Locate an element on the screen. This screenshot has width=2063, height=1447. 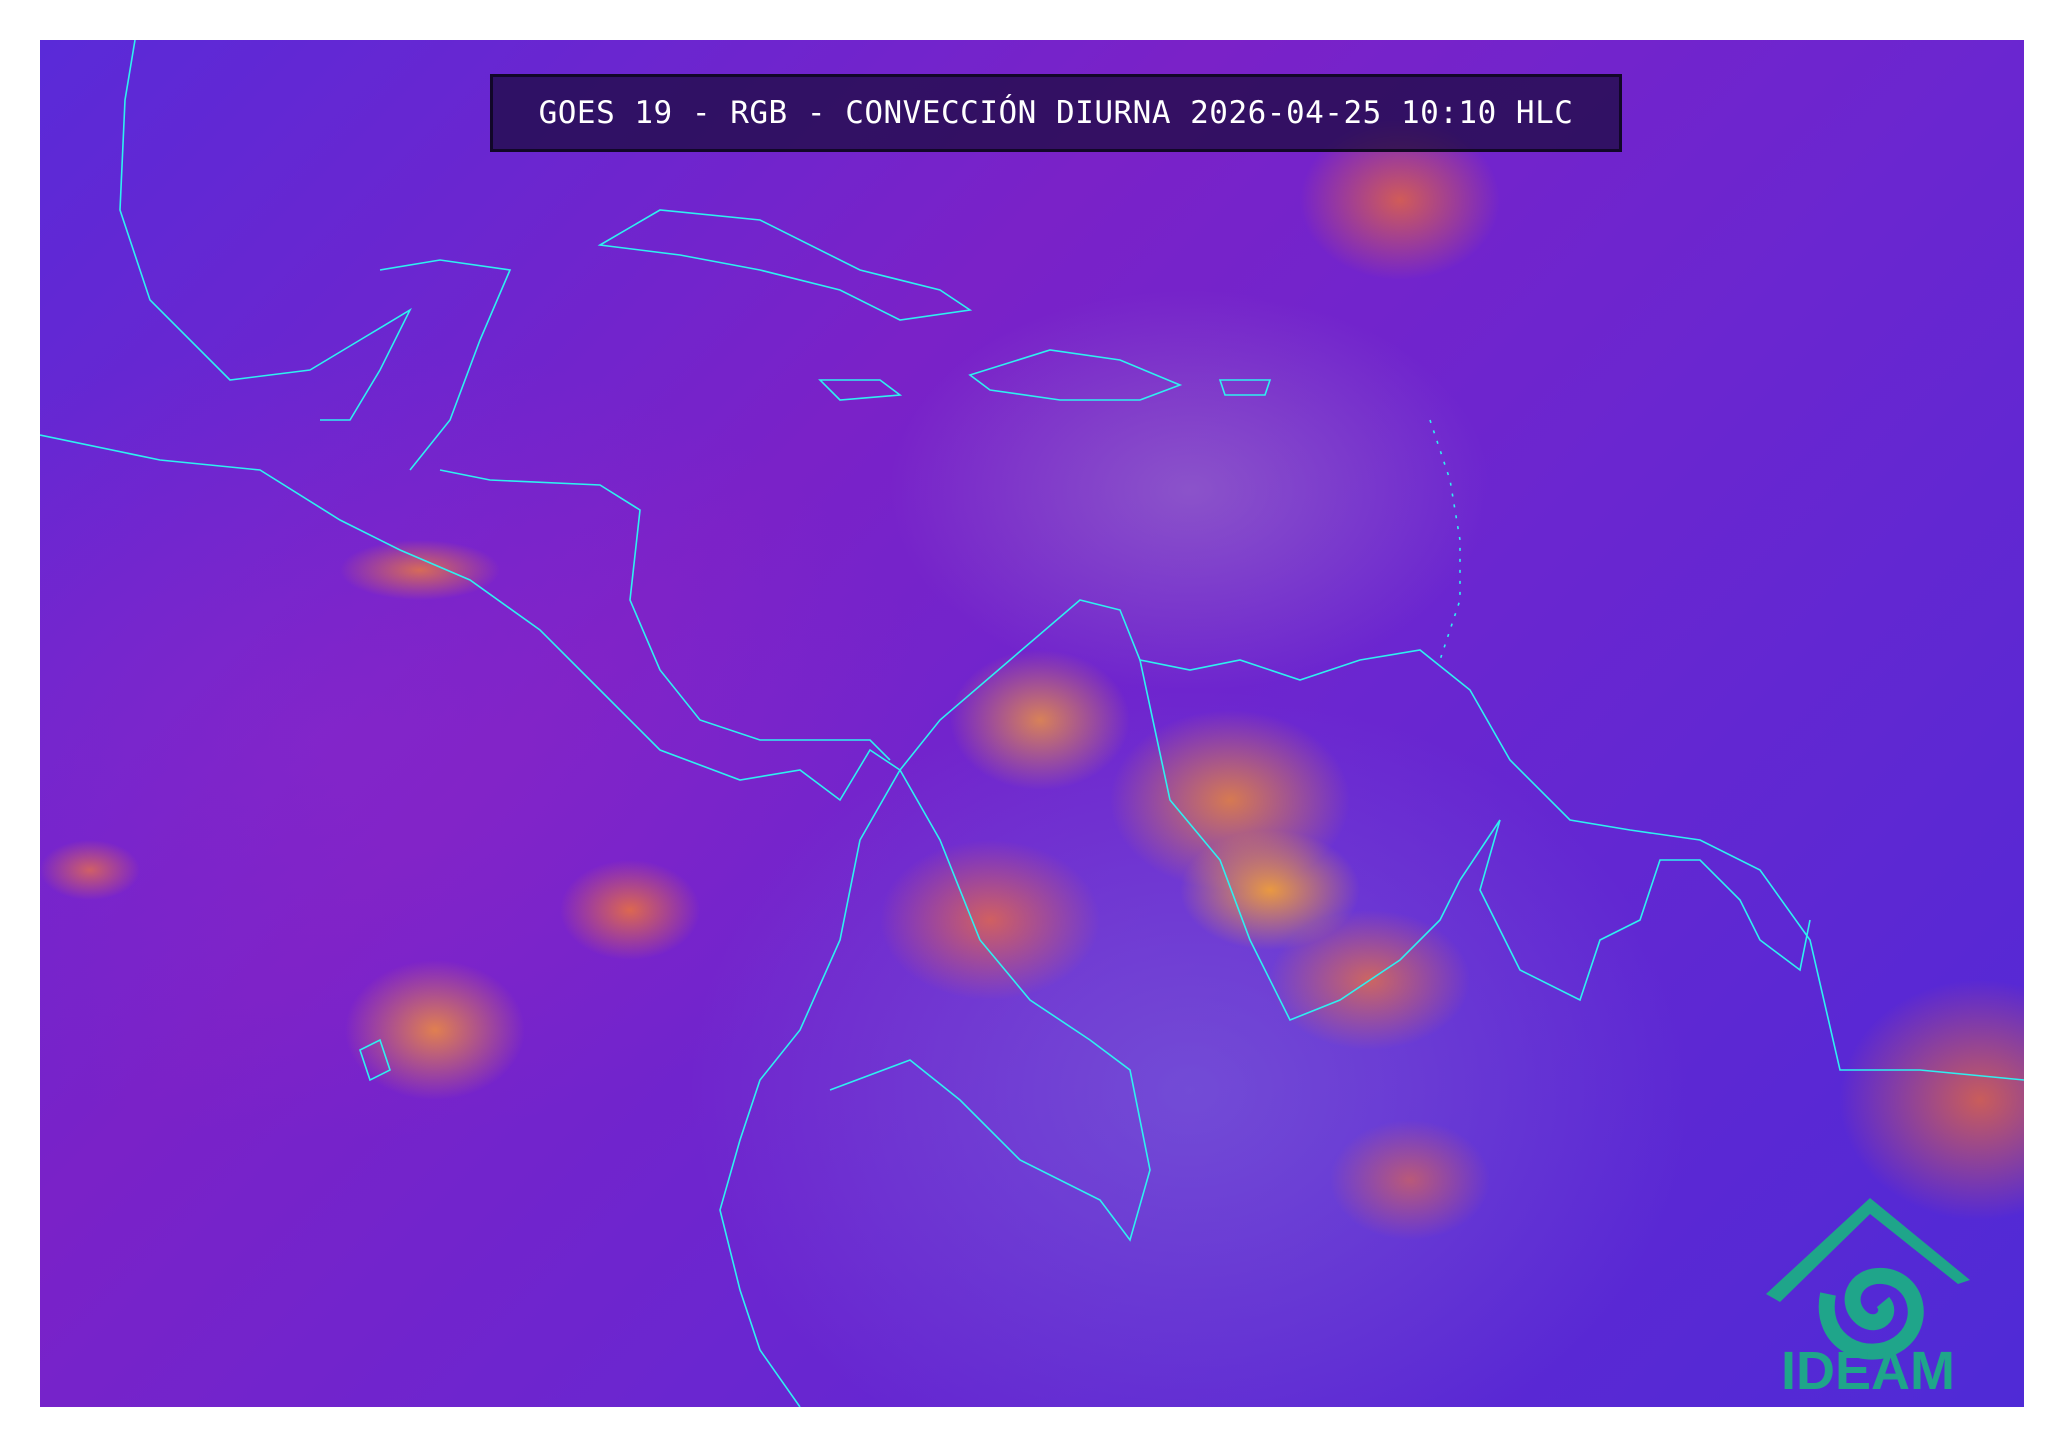
yucatan is located at coordinates (445, 365).